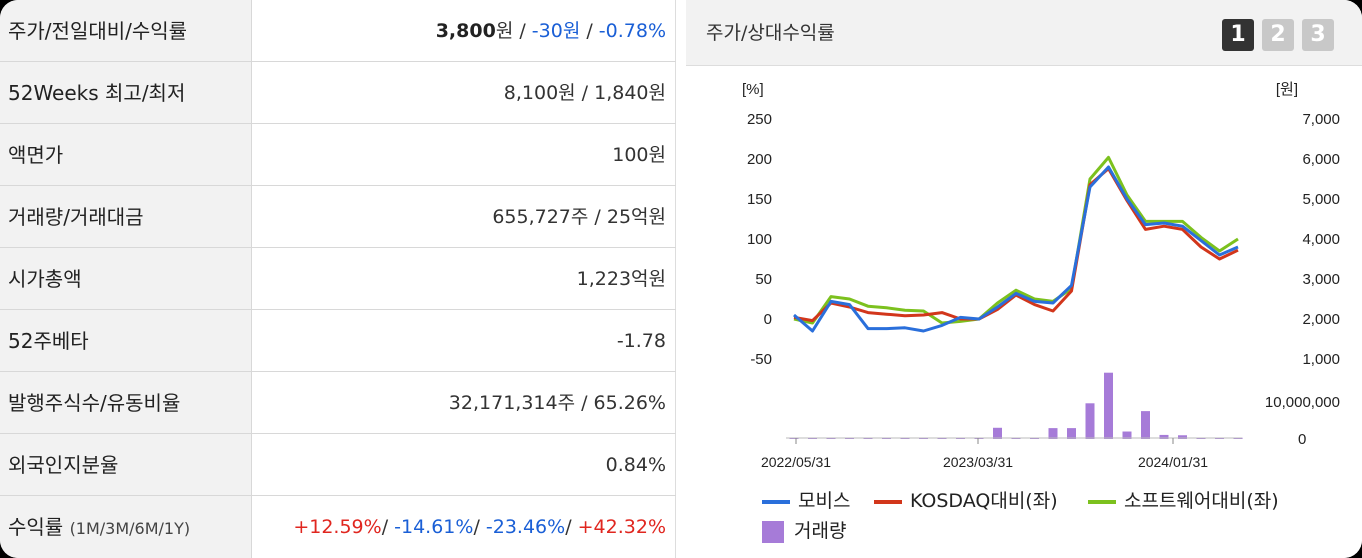 The image size is (1362, 558). I want to click on page-button-3: 3, so click(1318, 35).